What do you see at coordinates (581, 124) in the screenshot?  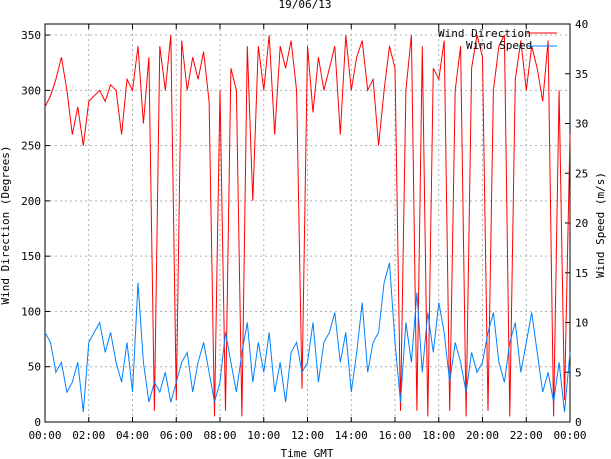 I see `y-right-tick-label: 30` at bounding box center [581, 124].